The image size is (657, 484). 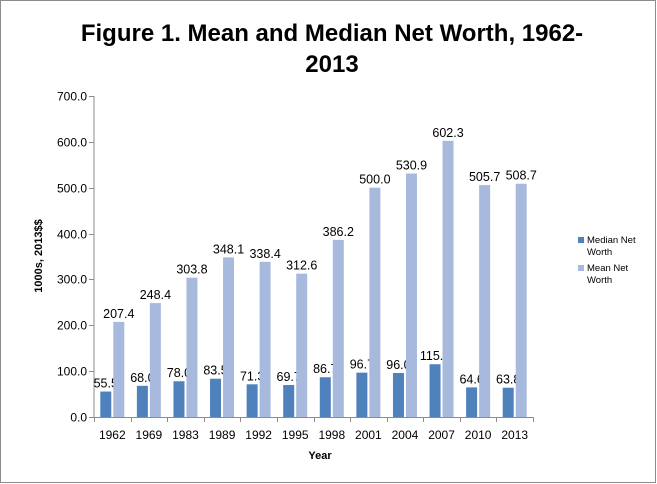 I want to click on y-tick-label: 500.0, so click(x=72, y=189).